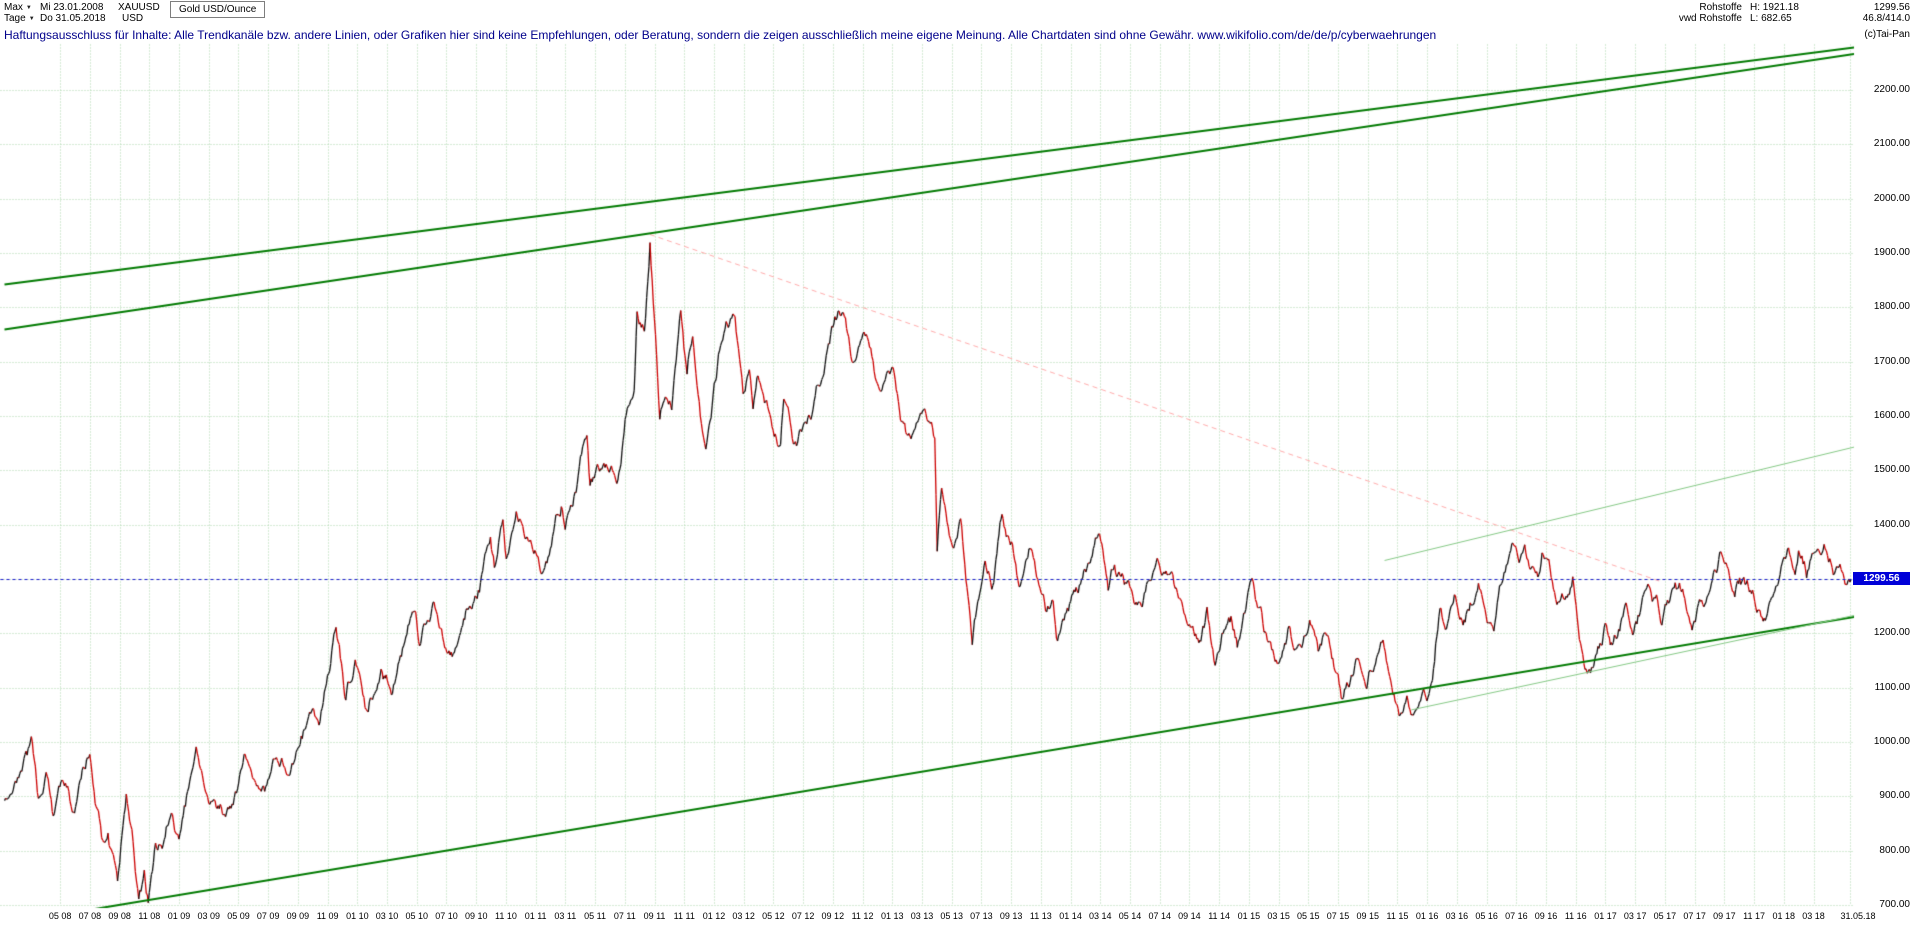  Describe the element at coordinates (1754, 916) in the screenshot. I see `x-axis-label: 11 17` at that location.